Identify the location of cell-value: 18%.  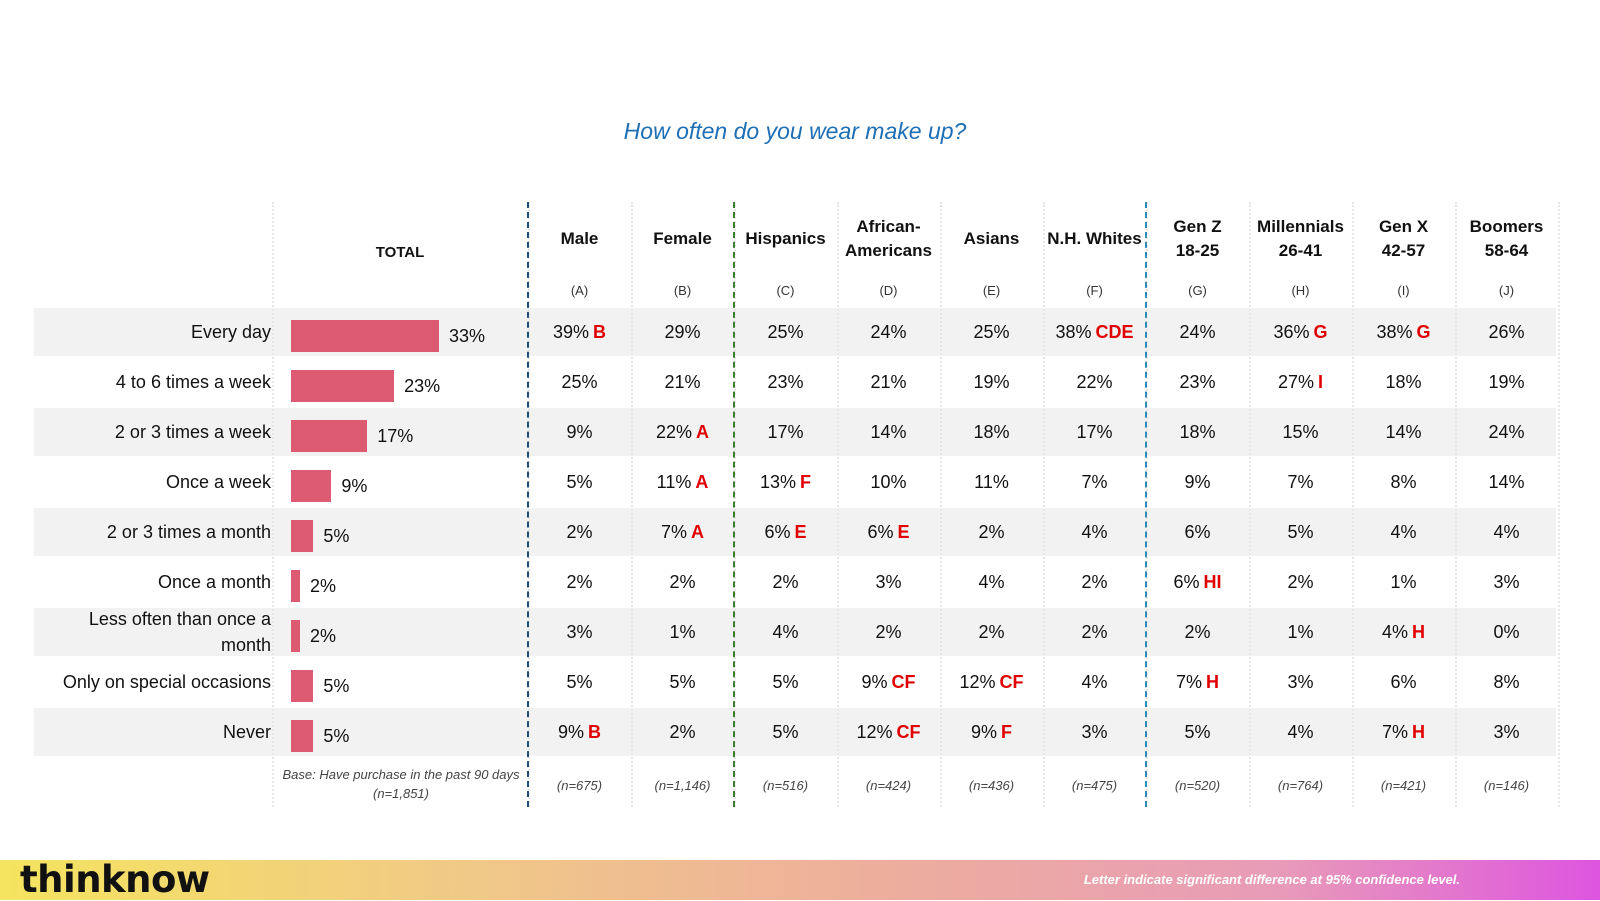
(991, 431).